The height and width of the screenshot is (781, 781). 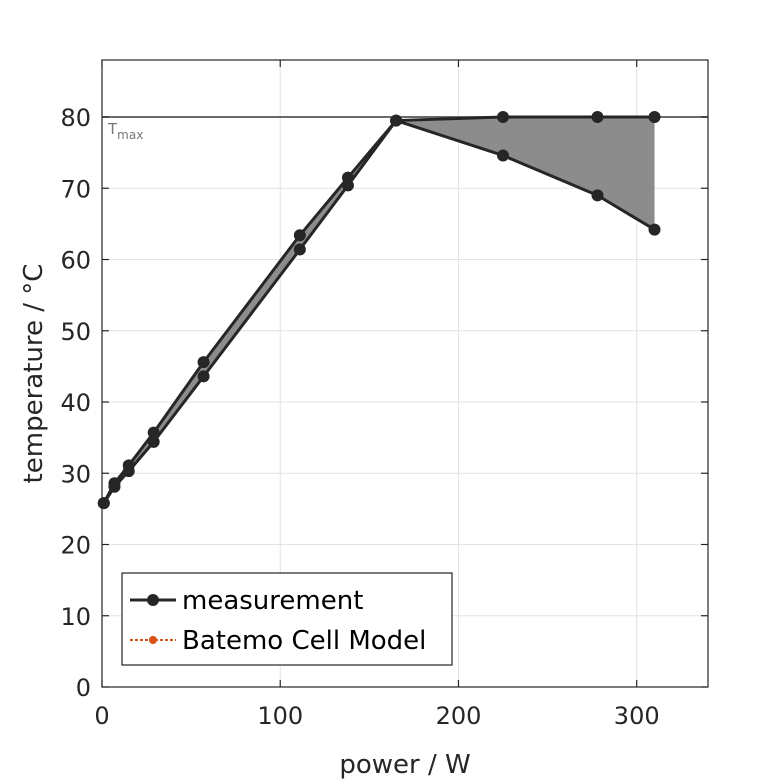 I want to click on y-axis-label: temperature / °C, so click(x=34, y=374).